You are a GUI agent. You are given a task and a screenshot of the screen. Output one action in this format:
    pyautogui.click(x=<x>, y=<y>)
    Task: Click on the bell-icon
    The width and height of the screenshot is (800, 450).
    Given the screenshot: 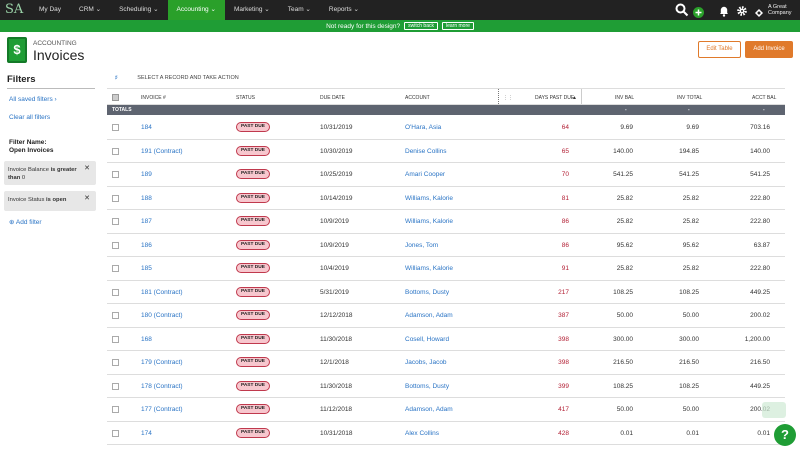 What is the action you would take?
    pyautogui.click(x=724, y=10)
    